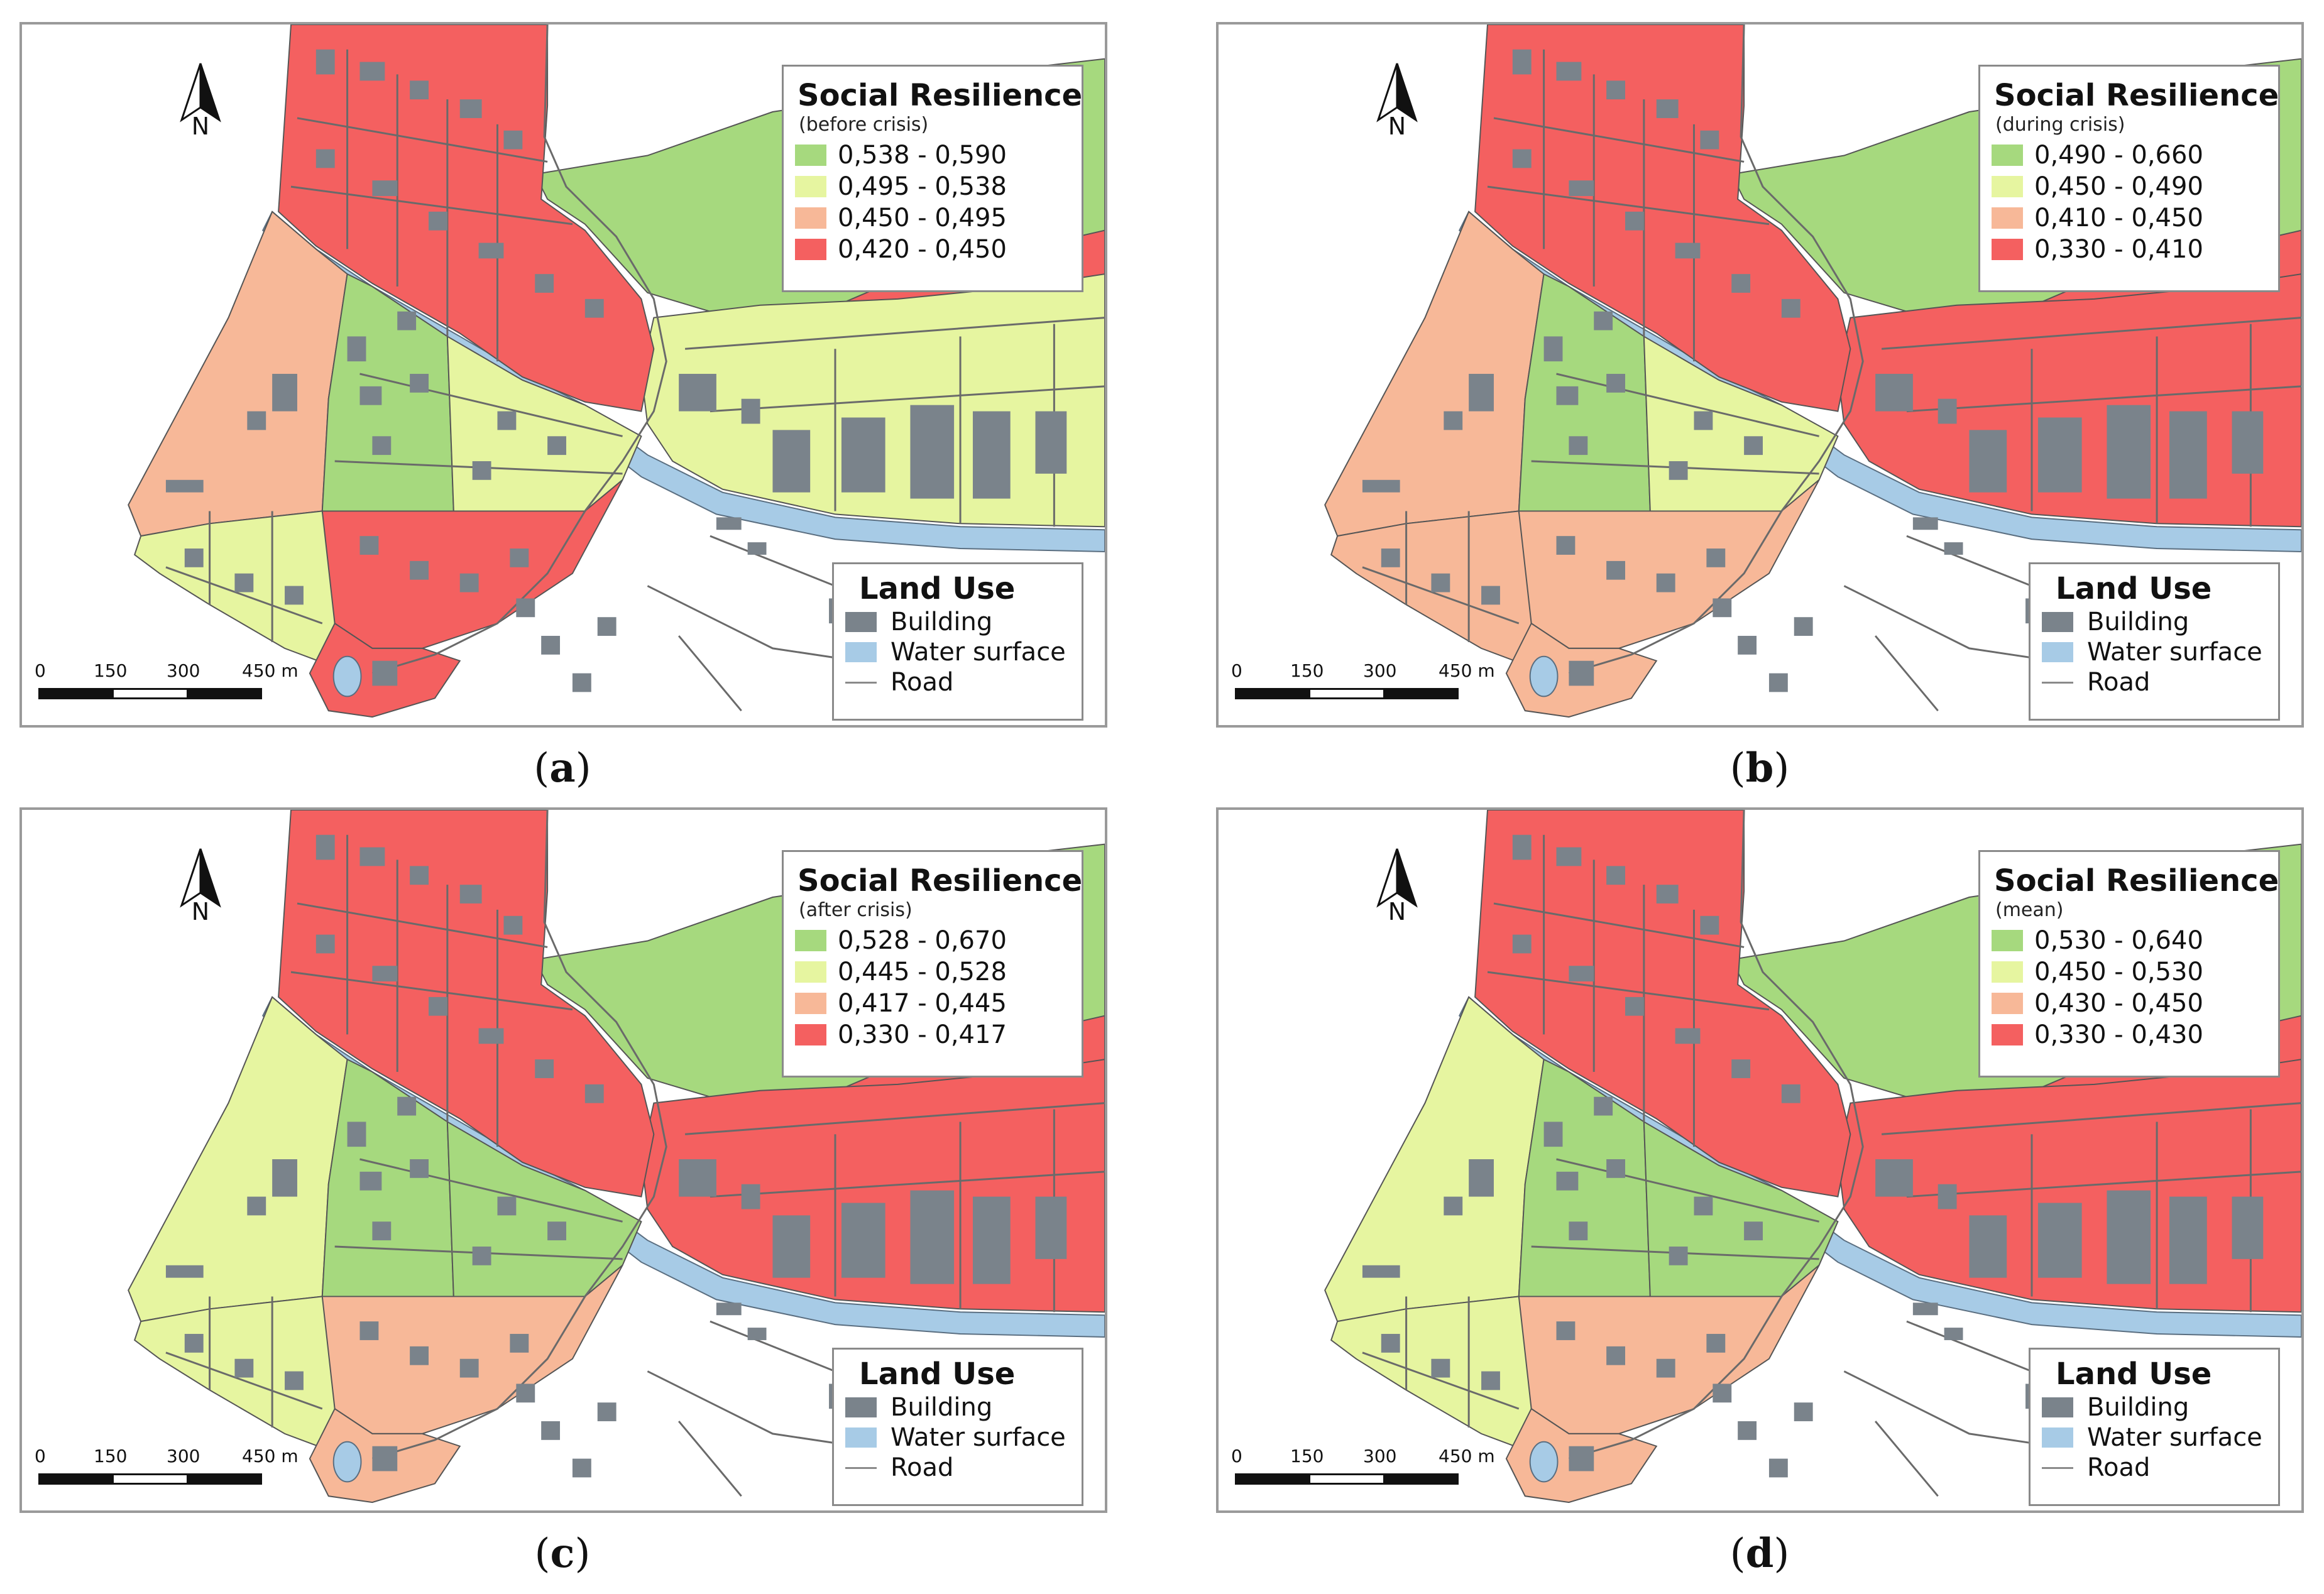 The image size is (2324, 1594). What do you see at coordinates (1760, 1553) in the screenshot?
I see `panel-caption-d: (d)` at bounding box center [1760, 1553].